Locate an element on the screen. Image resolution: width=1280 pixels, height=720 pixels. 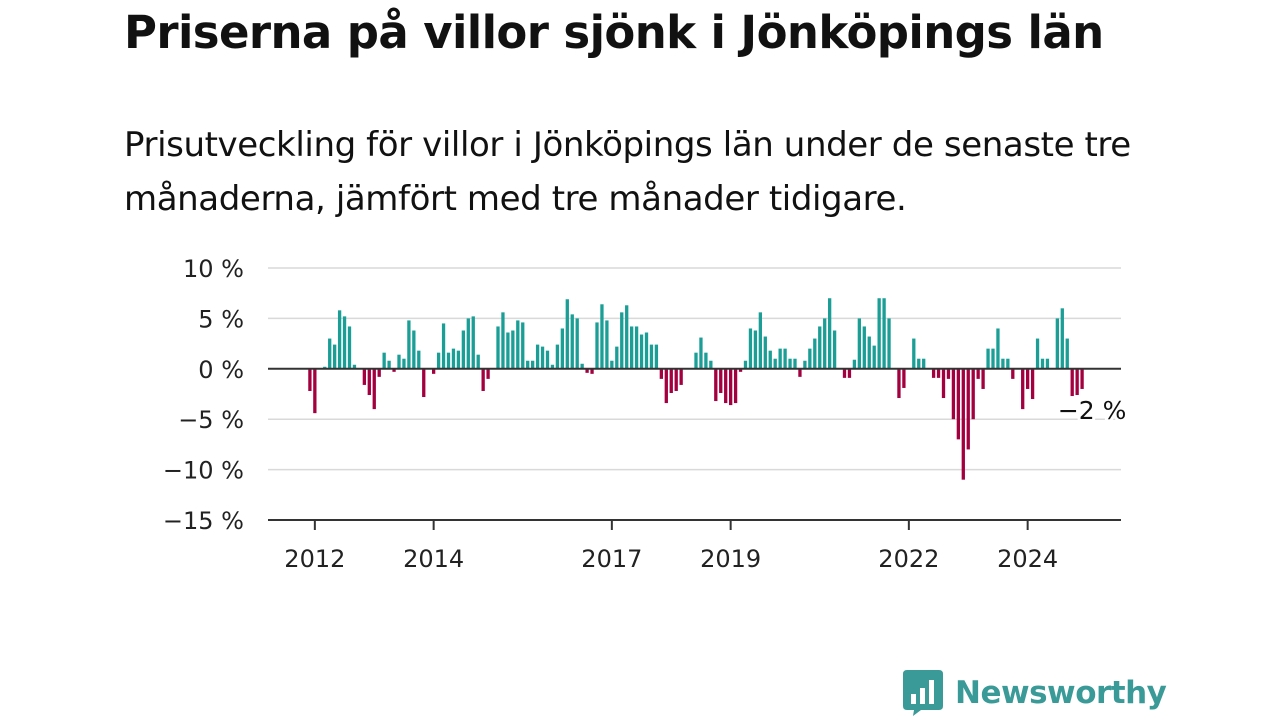
newsworthy-chart-icon is located at coordinates (923, 693).